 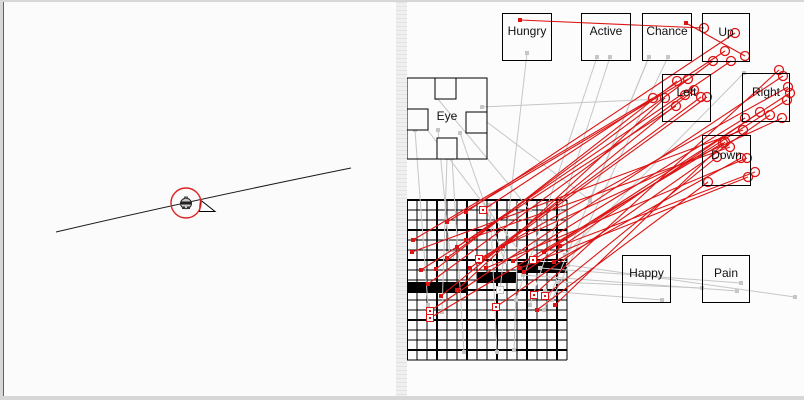 I want to click on world-canvas, so click(x=203, y=200).